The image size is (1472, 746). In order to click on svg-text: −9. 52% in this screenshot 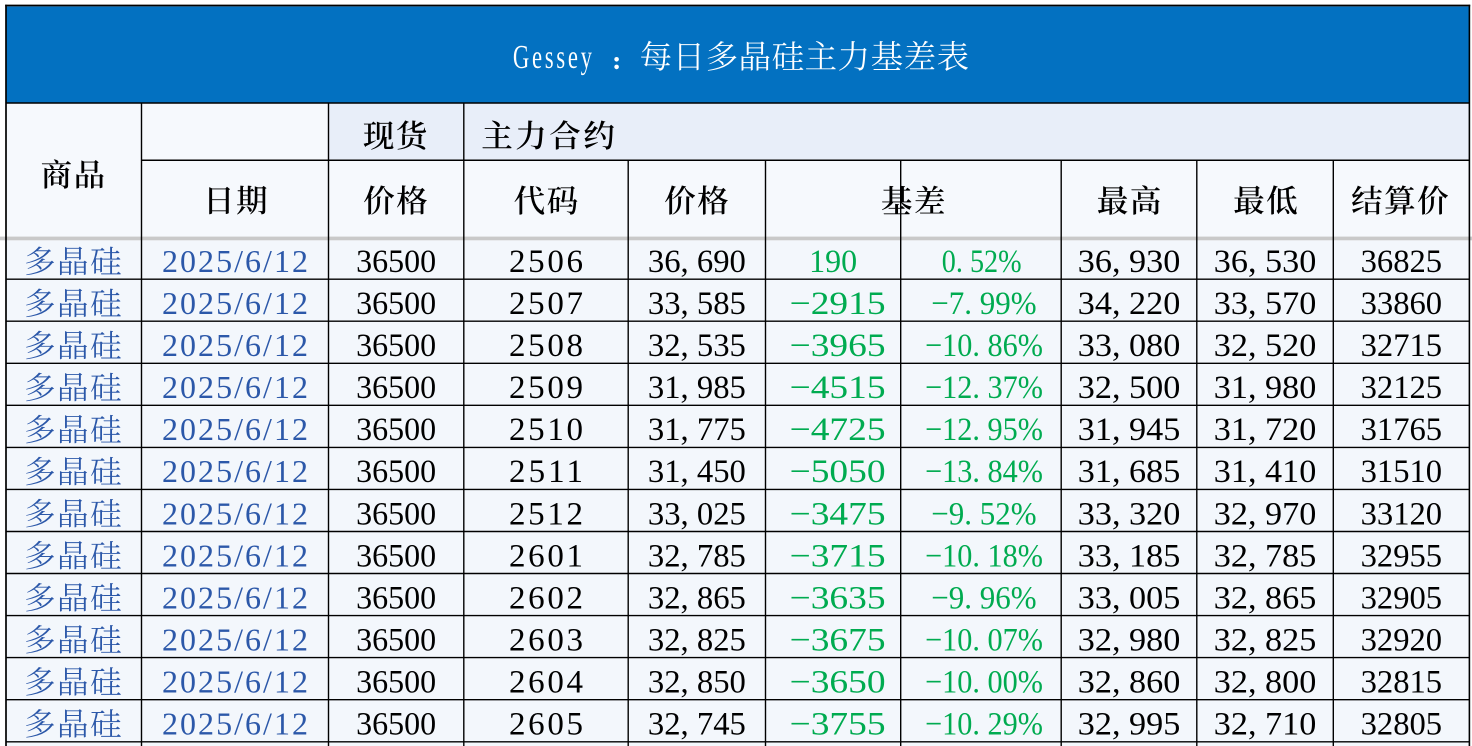, I will do `click(983, 514)`.